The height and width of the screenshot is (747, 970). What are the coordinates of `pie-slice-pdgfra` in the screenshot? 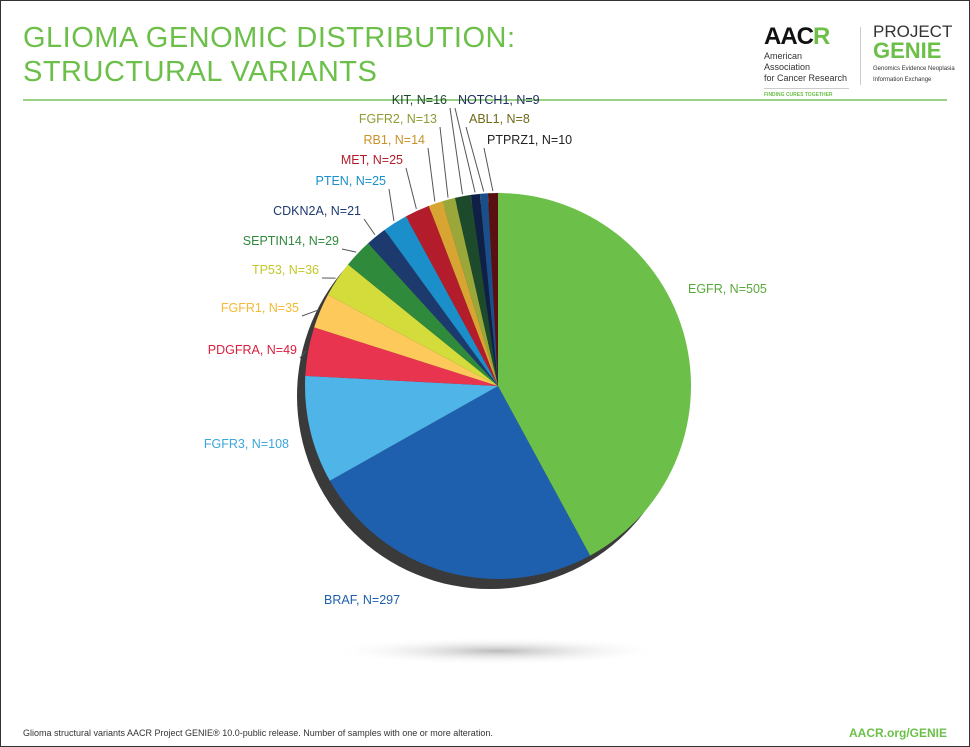 It's located at (401, 356).